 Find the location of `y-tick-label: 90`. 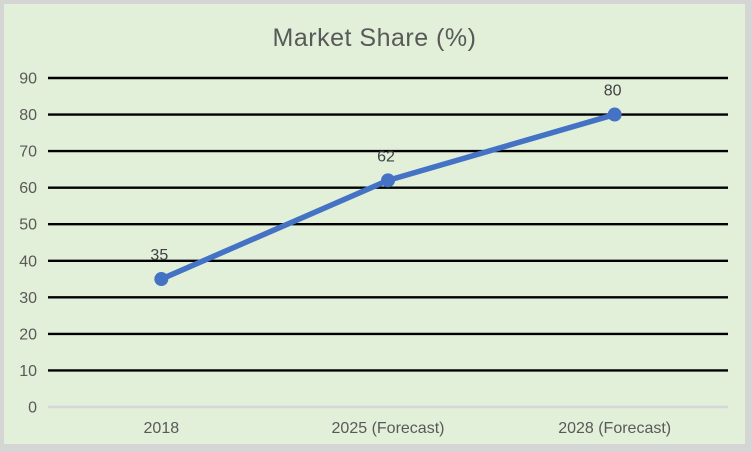

y-tick-label: 90 is located at coordinates (28, 79).